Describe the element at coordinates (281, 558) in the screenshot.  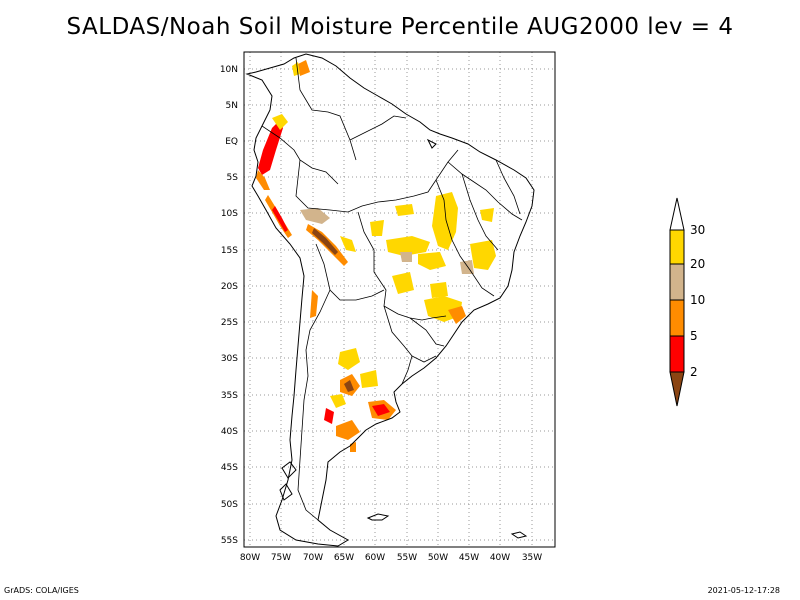
I see `lon-label: 75W` at that location.